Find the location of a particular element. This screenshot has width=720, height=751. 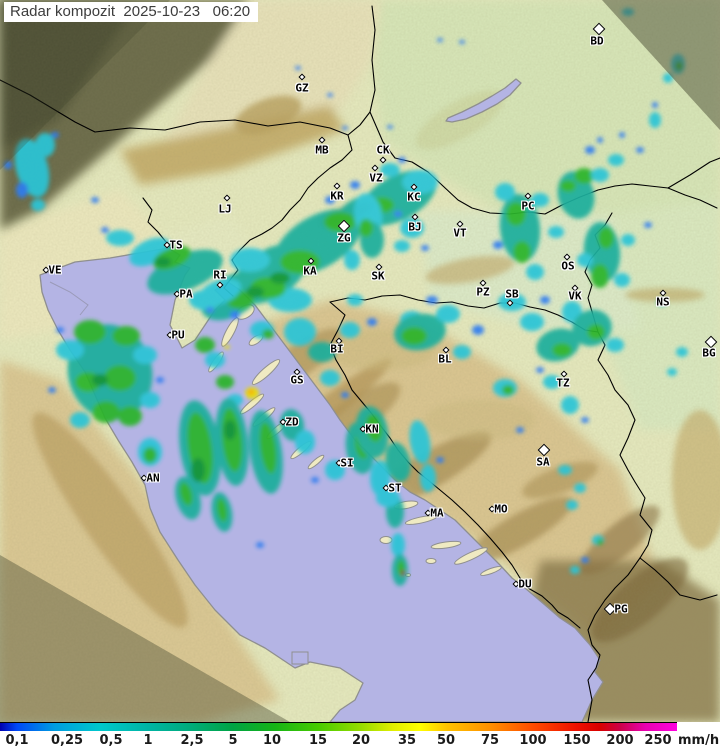

scale-label-35: 35 is located at coordinates (407, 740).